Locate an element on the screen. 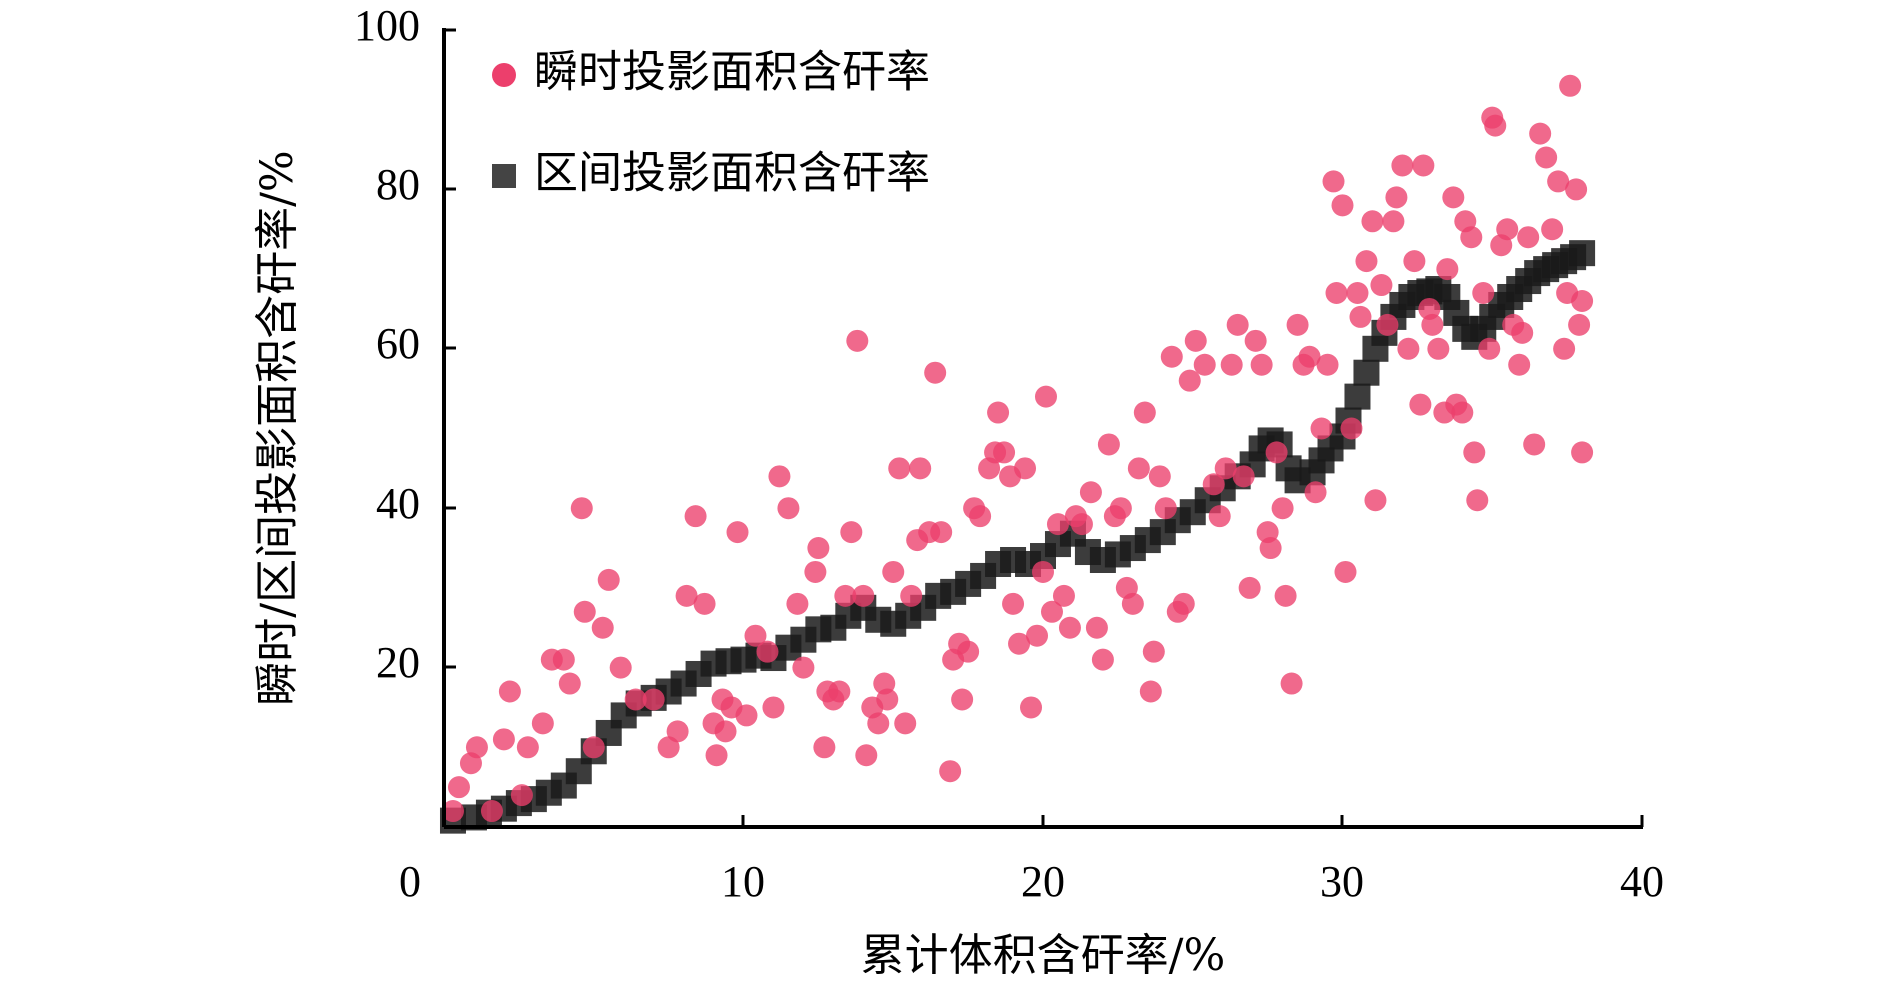 The width and height of the screenshot is (1890, 982). x-tick-label: 10 is located at coordinates (743, 881).